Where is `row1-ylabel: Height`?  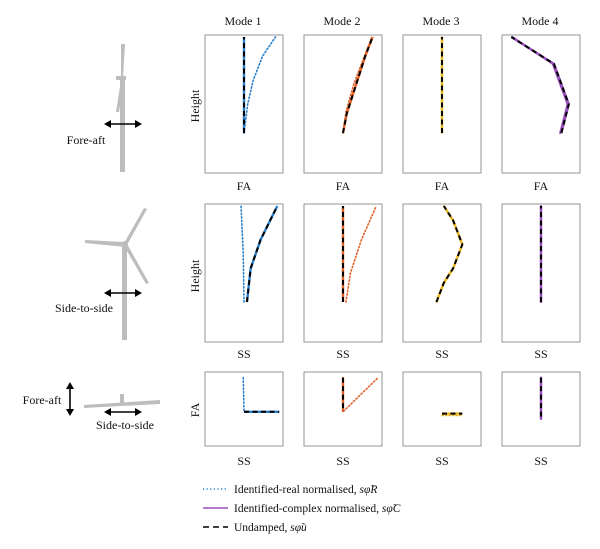 row1-ylabel: Height is located at coordinates (195, 105).